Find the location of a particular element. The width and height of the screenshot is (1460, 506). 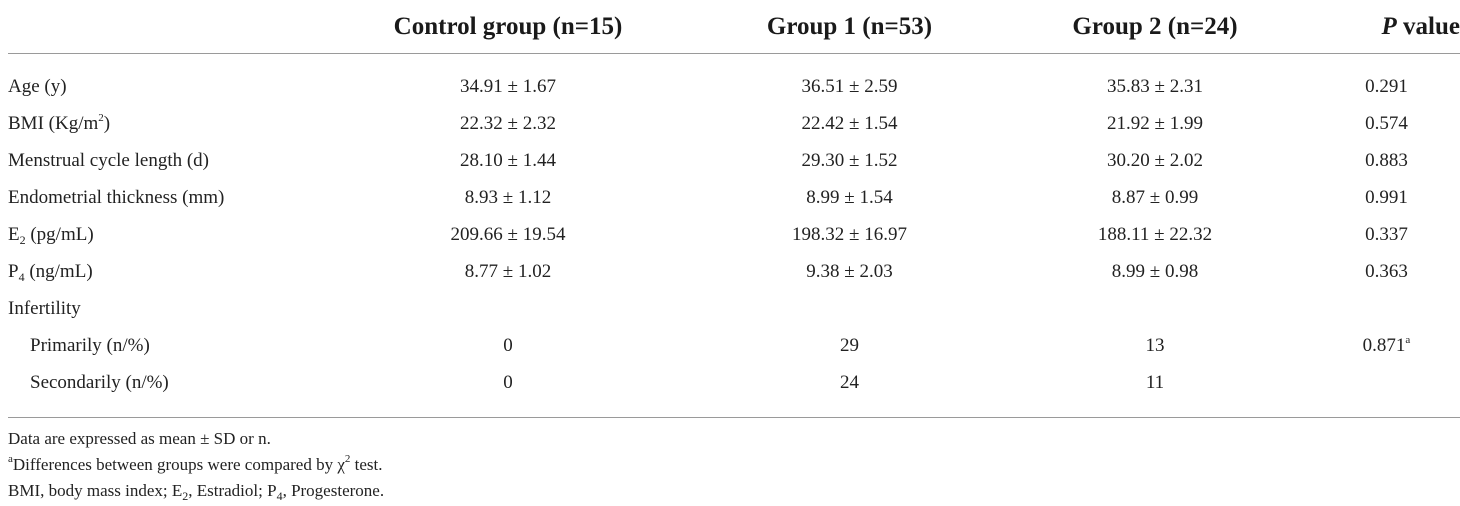

cell-group1: 29 is located at coordinates (849, 345).